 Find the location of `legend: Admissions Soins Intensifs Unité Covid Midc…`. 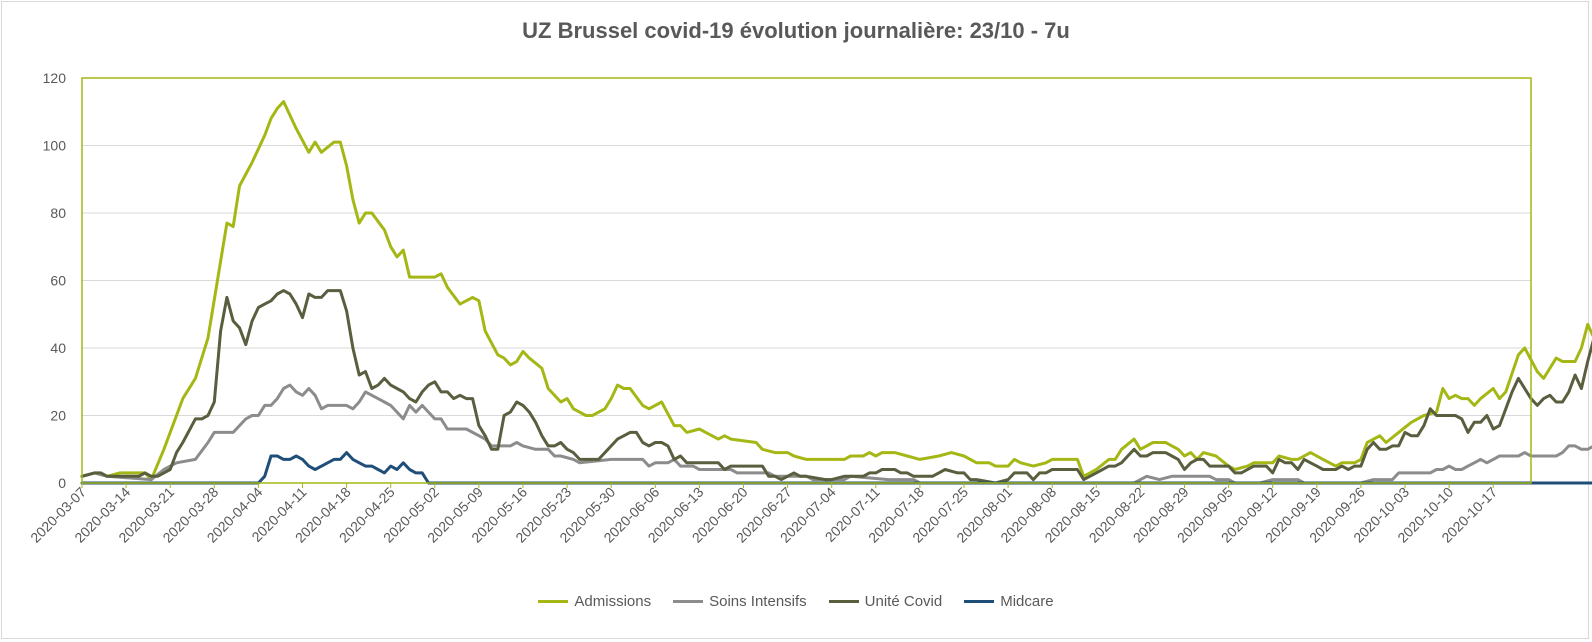

legend: Admissions Soins Intensifs Unité Covid Midc… is located at coordinates (796, 601).